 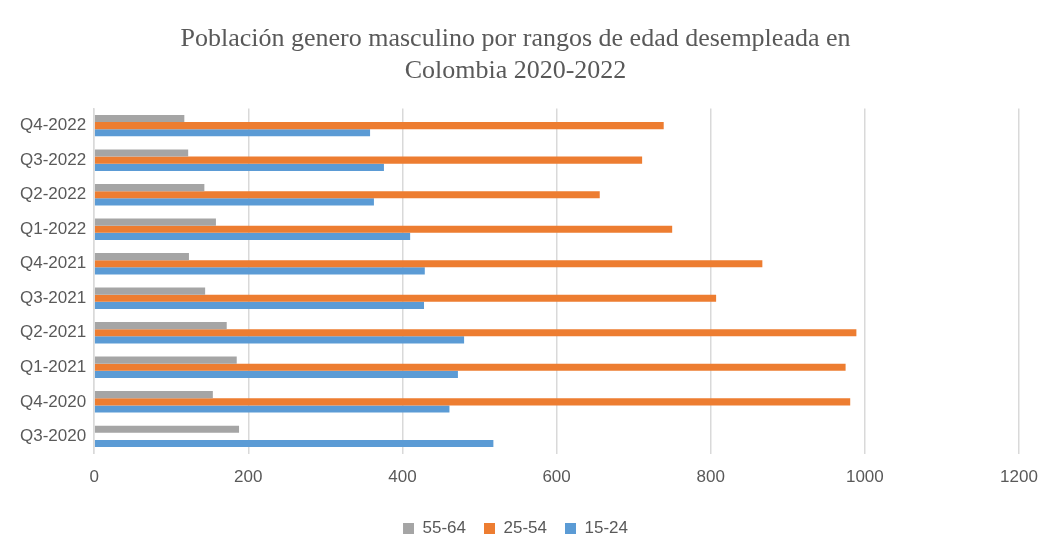 What do you see at coordinates (53, 332) in the screenshot?
I see `y-tick-label: Q2-2021` at bounding box center [53, 332].